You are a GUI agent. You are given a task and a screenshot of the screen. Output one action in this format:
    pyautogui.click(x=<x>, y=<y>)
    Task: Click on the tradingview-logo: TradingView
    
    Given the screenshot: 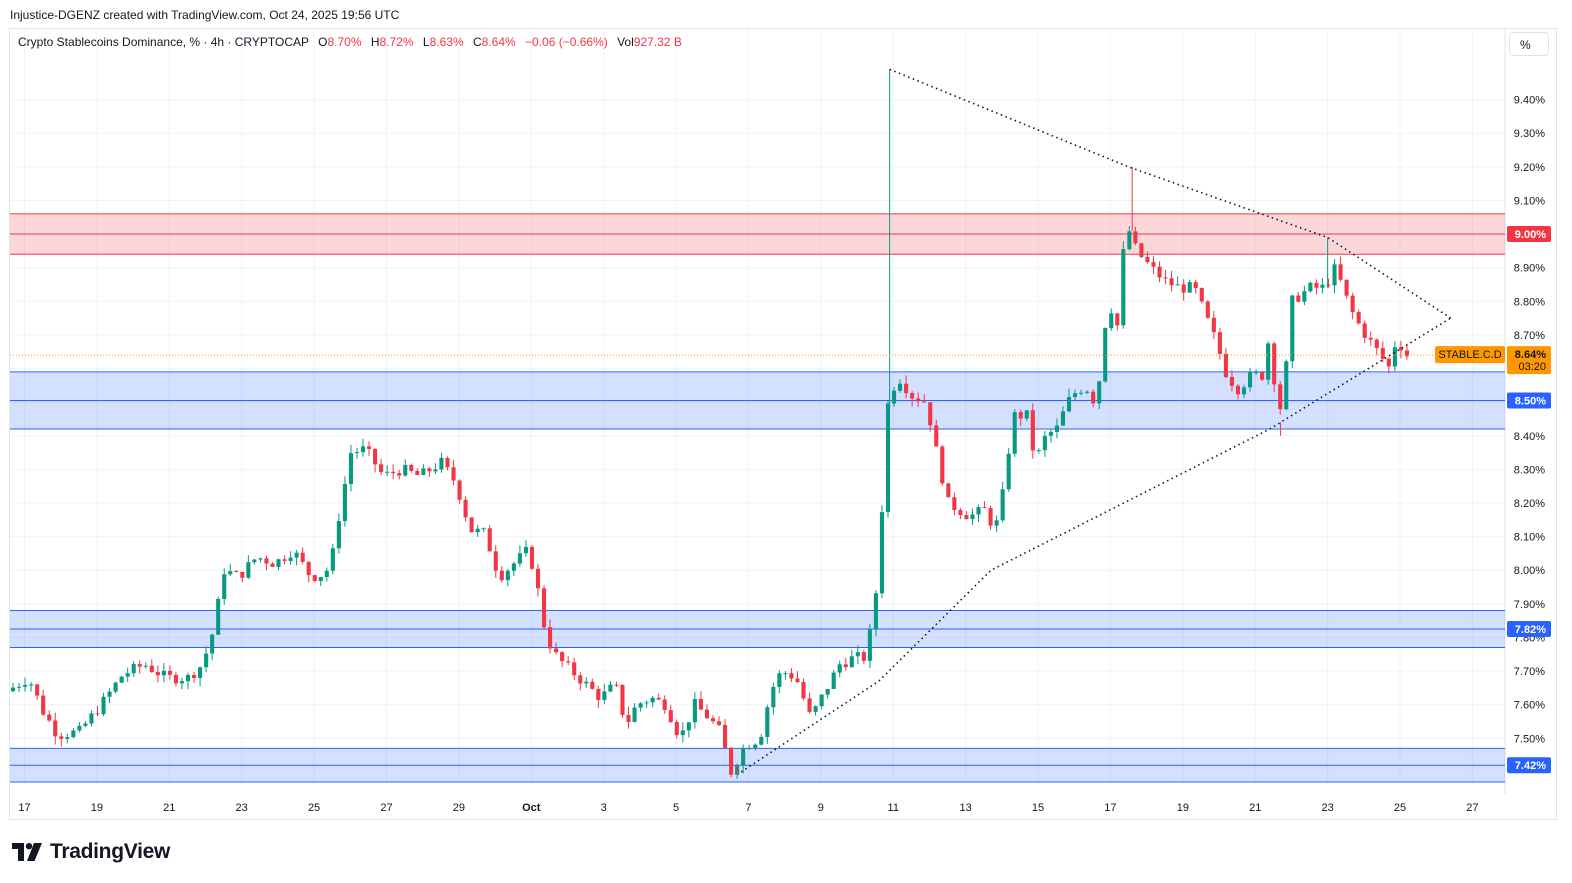 What is the action you would take?
    pyautogui.click(x=91, y=852)
    